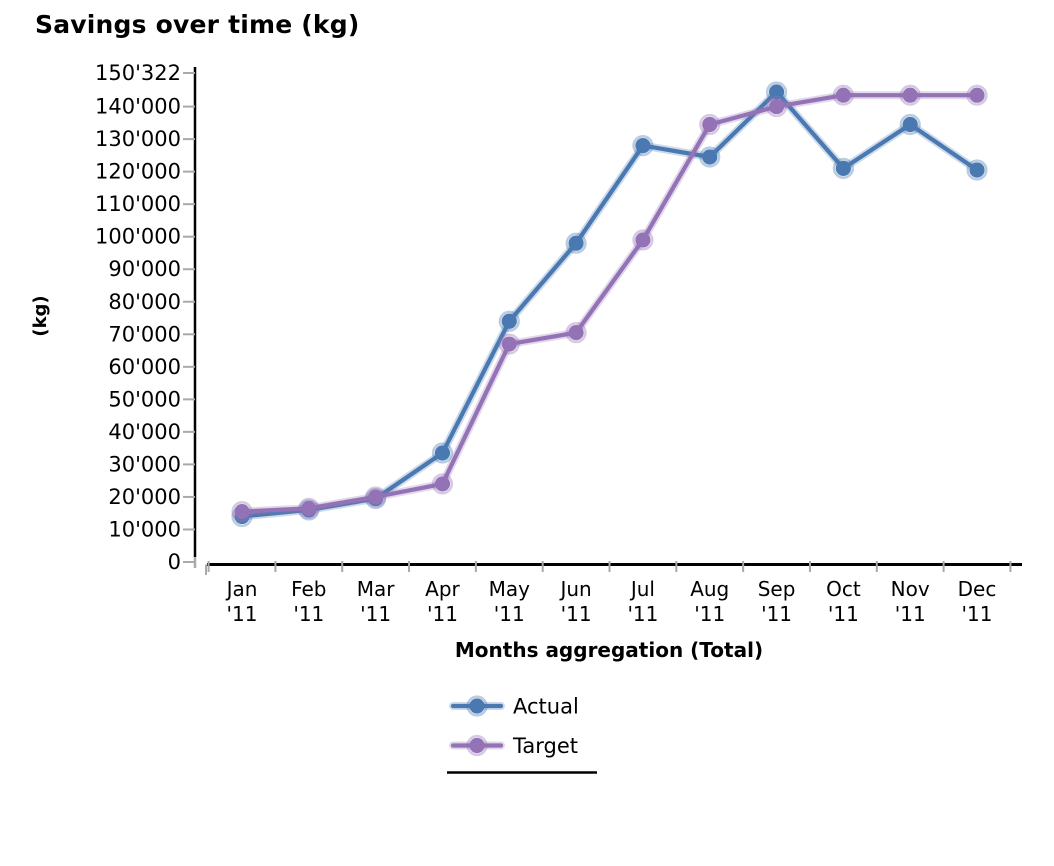  What do you see at coordinates (144, 269) in the screenshot?
I see `y-tick-label: 90'000` at bounding box center [144, 269].